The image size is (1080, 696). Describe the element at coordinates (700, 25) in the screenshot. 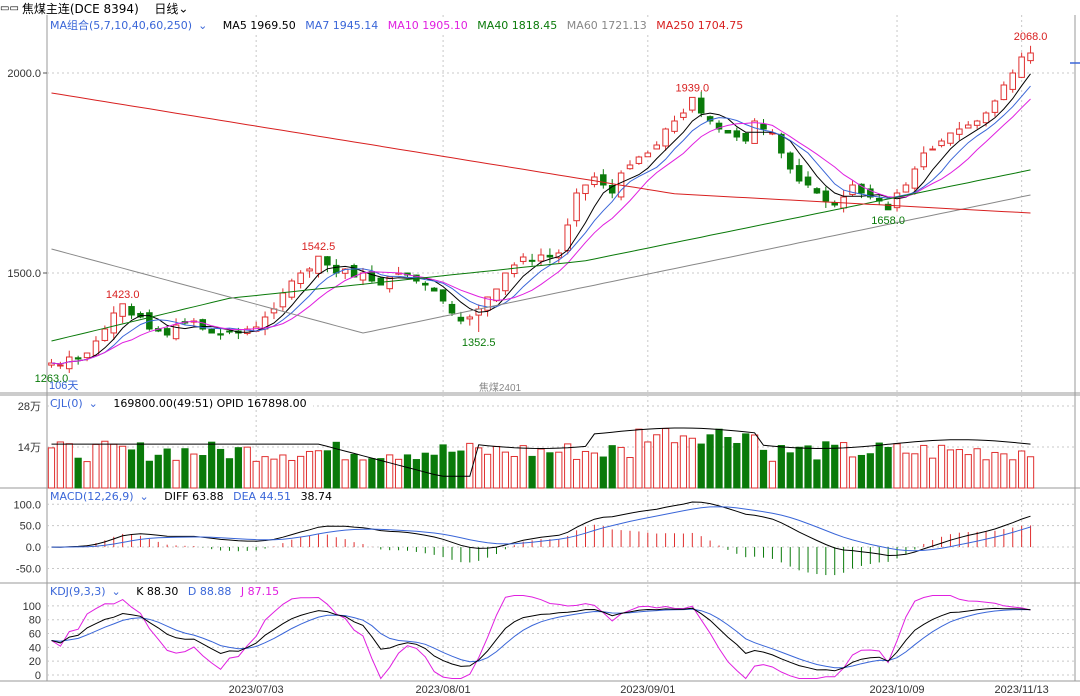

I see `ma250-value: MA250 1704.75` at that location.